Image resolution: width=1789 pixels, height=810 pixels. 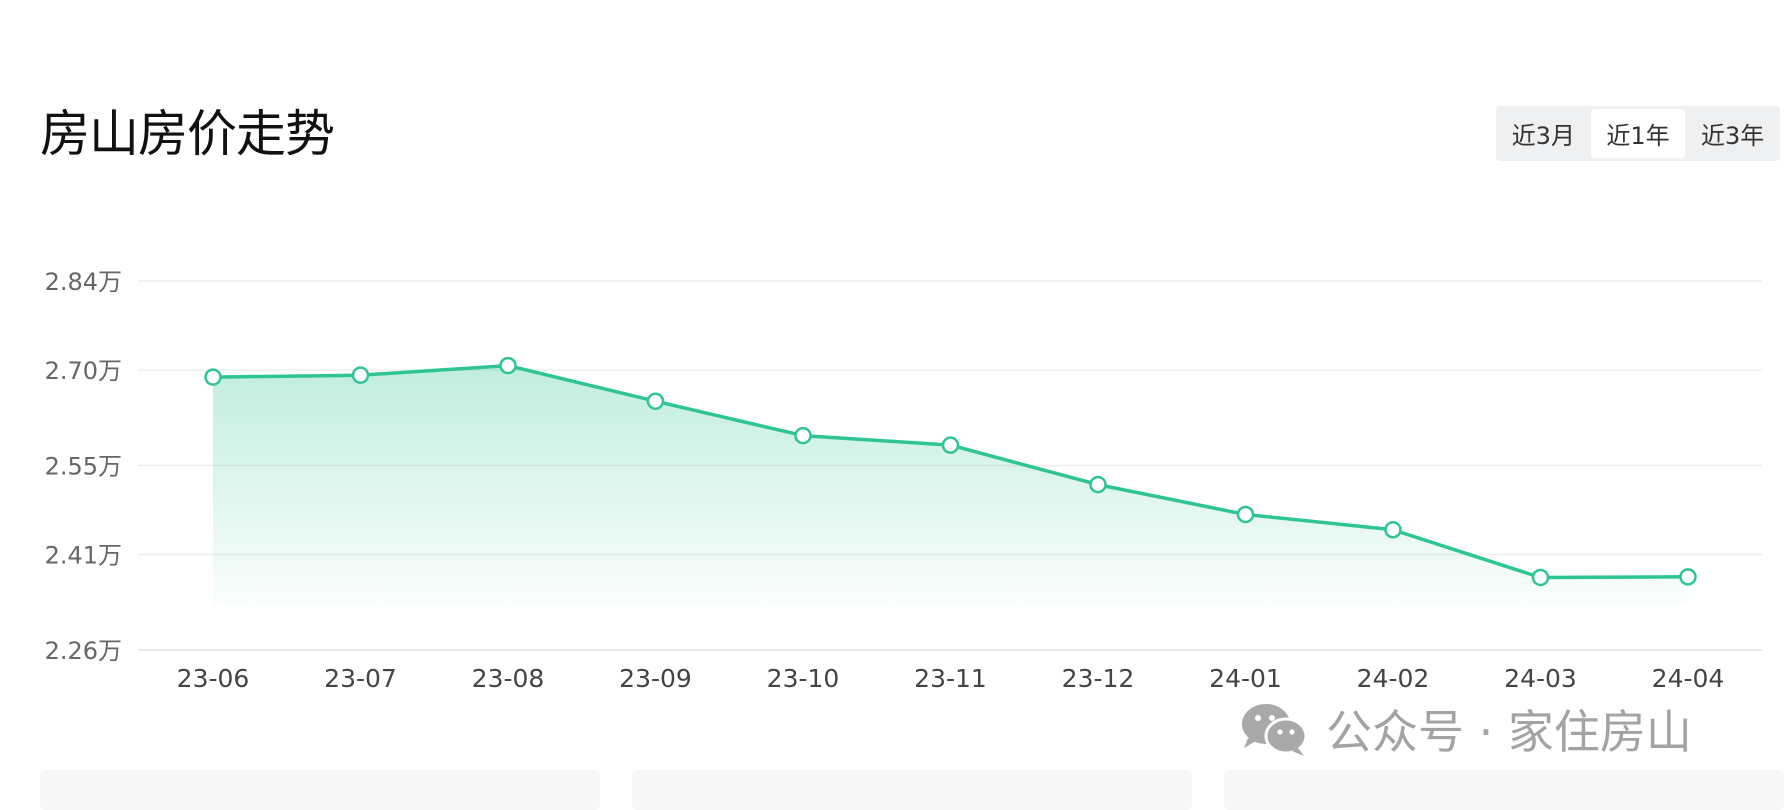 What do you see at coordinates (1543, 136) in the screenshot?
I see `tab-3-months: 近3月` at bounding box center [1543, 136].